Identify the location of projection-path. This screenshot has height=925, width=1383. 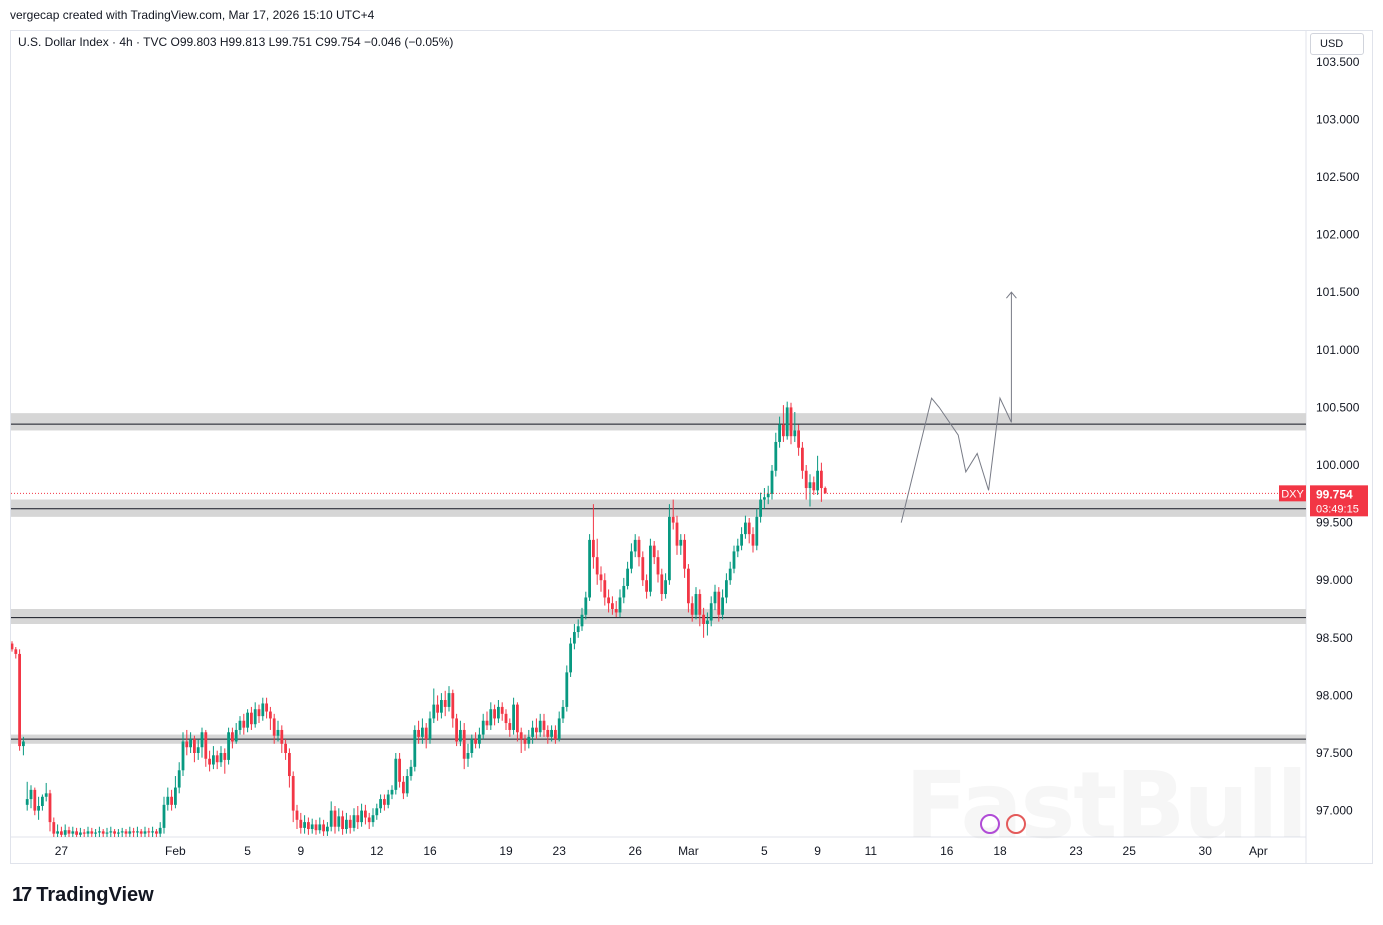
(956, 407).